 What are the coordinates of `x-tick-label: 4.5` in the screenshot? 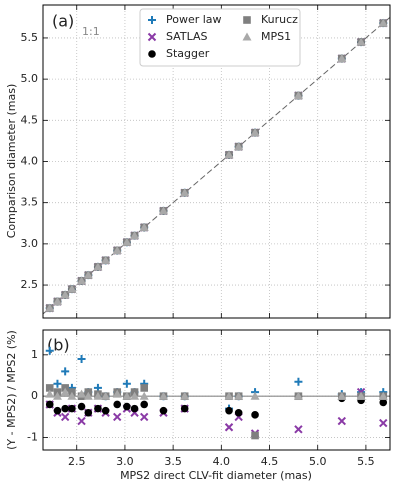 It's located at (270, 461).